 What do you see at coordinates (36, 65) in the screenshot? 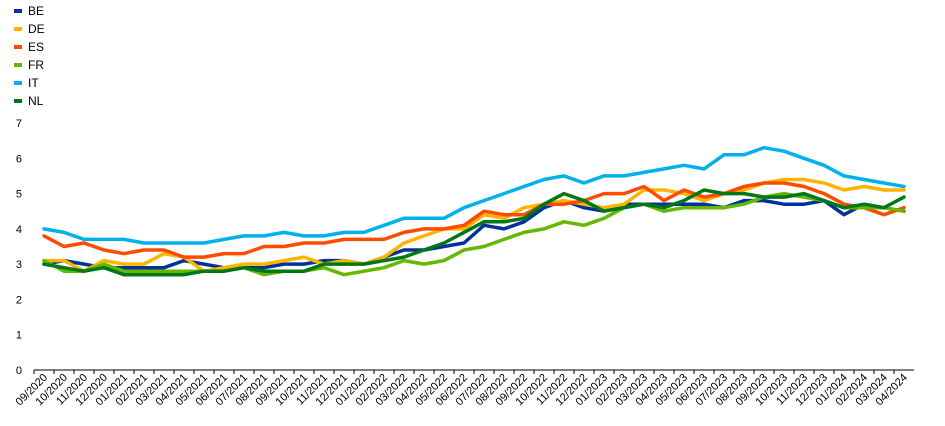
I see `legend-label: FR` at bounding box center [36, 65].